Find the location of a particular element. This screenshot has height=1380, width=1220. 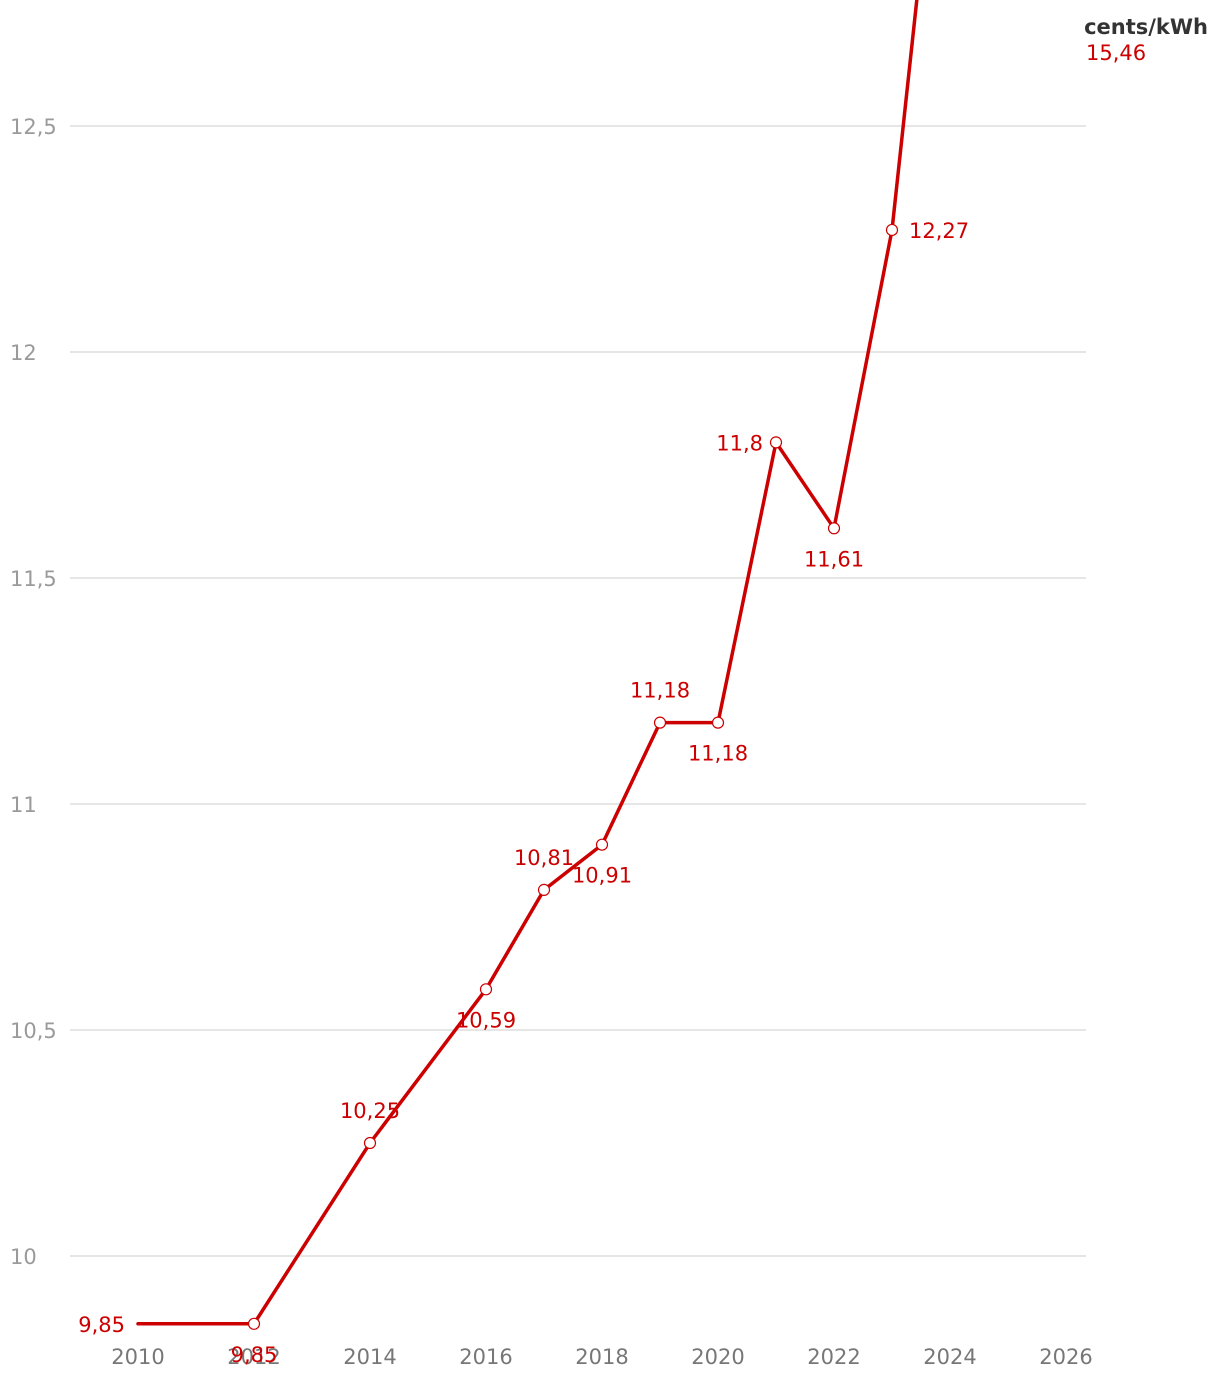

y-tick-label: 12,5 is located at coordinates (33, 127).